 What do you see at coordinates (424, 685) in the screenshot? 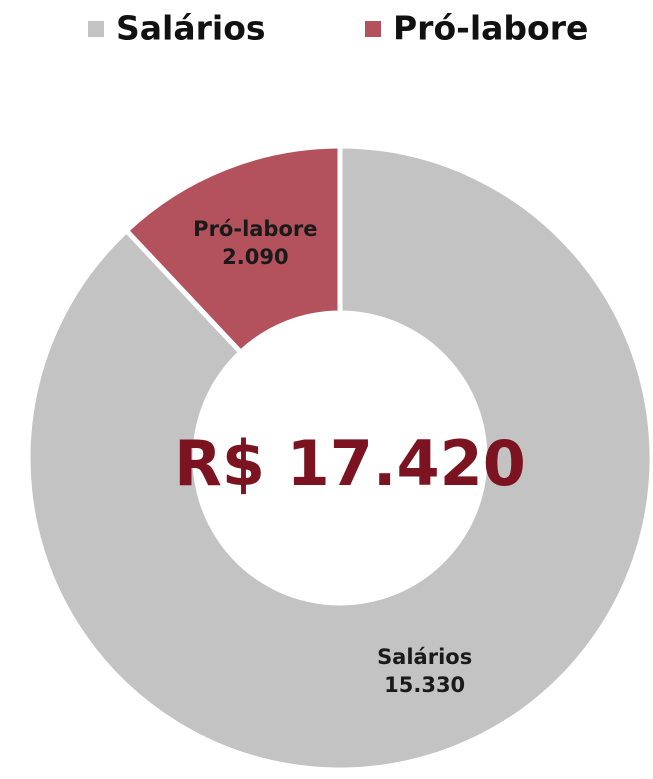
I see `data-label-value: 15.330` at bounding box center [424, 685].